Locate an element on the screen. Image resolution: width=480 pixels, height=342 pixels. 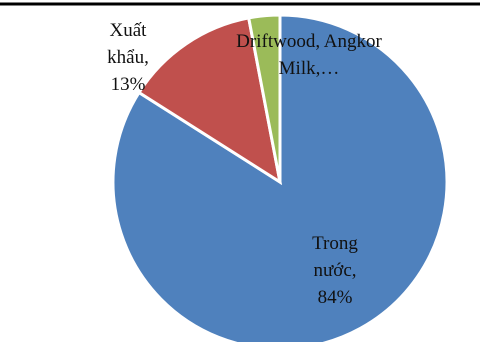
category-label: Xuất khẩu, is located at coordinates (128, 44).